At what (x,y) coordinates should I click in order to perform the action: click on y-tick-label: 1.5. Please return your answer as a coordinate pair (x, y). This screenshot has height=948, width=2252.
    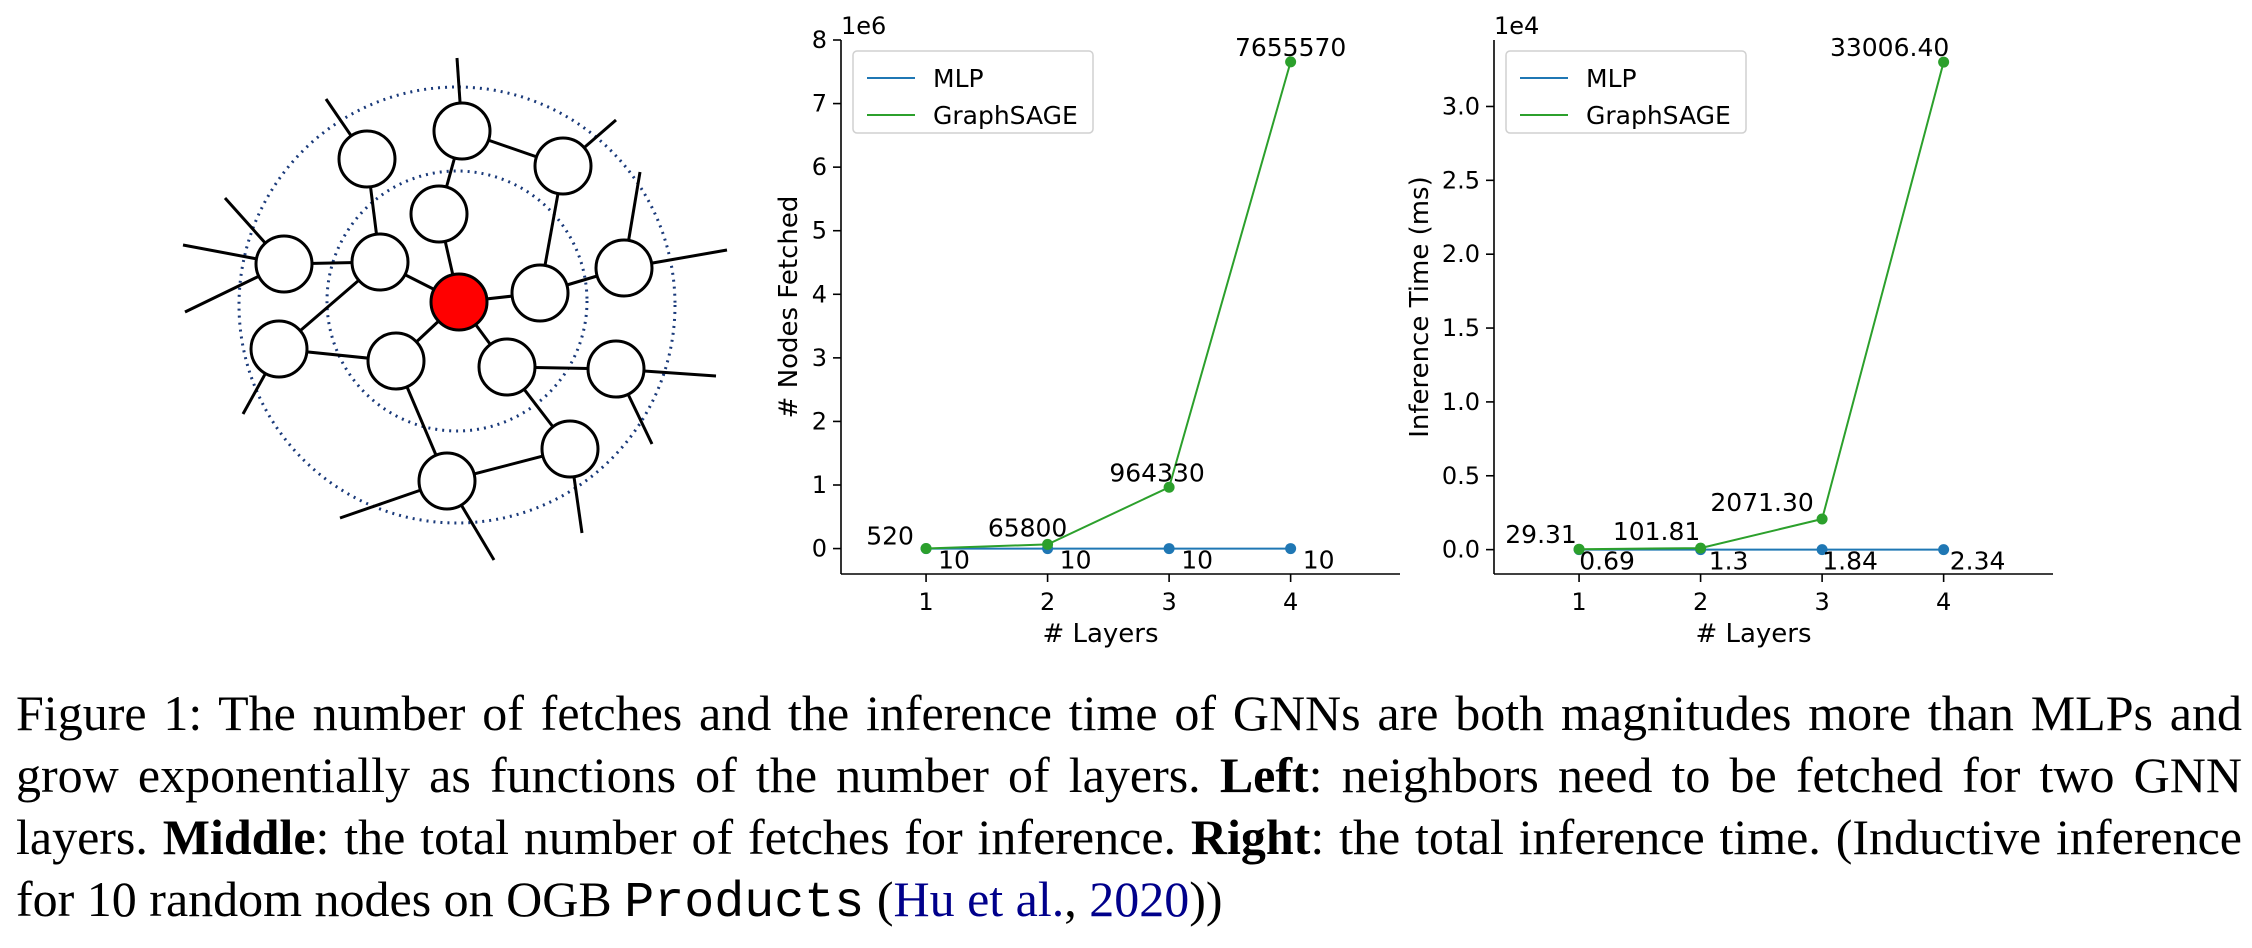
    Looking at the image, I should click on (1461, 328).